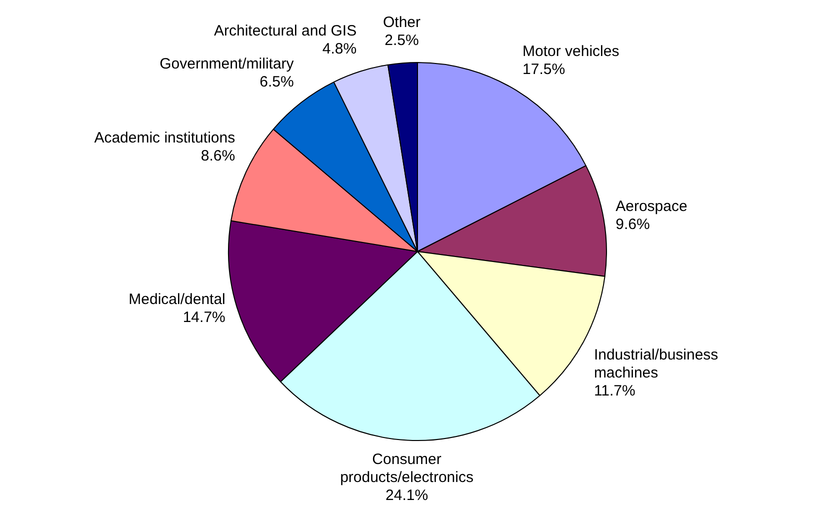 The width and height of the screenshot is (835, 509). Describe the element at coordinates (285, 31) in the screenshot. I see `slice-label: Architectural and GIS` at that location.